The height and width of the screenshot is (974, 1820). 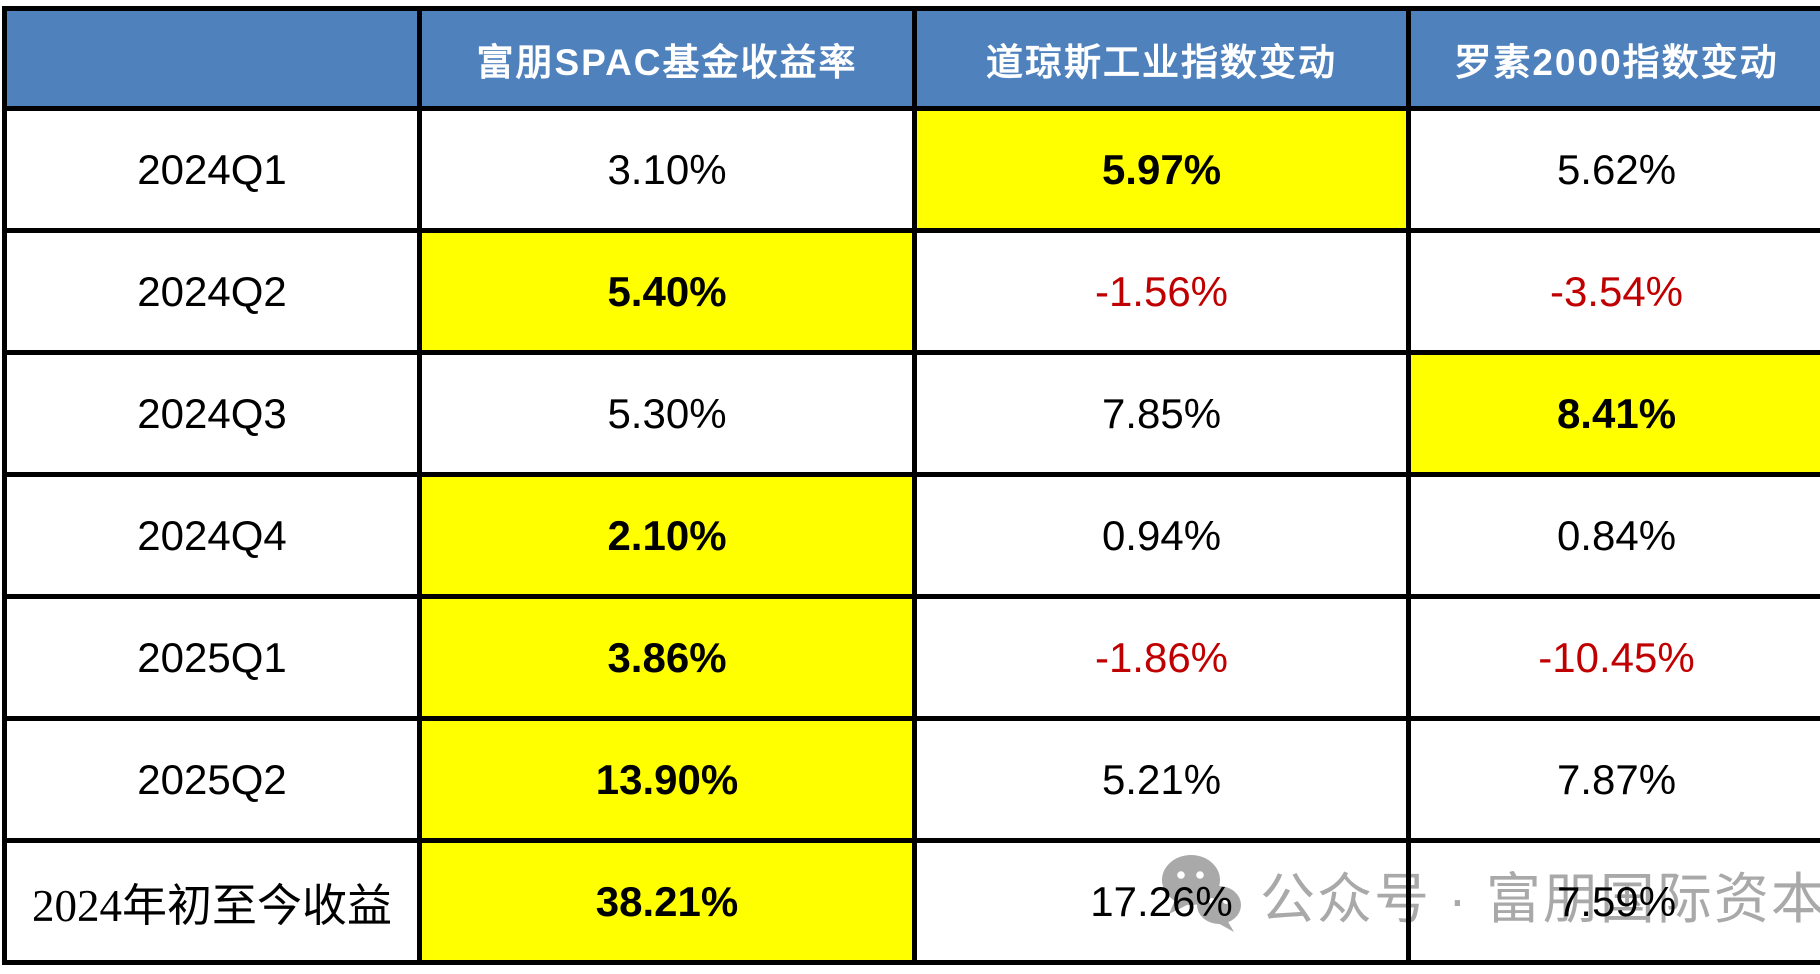 I want to click on dow-change-cell: -1.86%, so click(x=1161, y=657).